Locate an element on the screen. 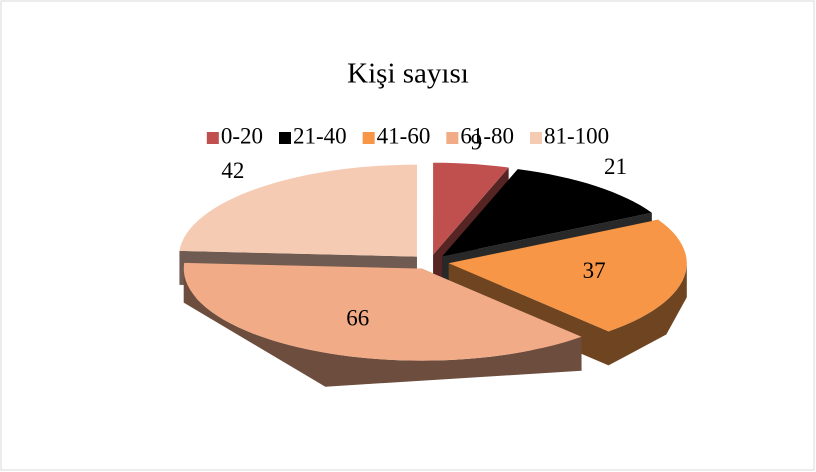  legend-label: 61-80 is located at coordinates (487, 135).